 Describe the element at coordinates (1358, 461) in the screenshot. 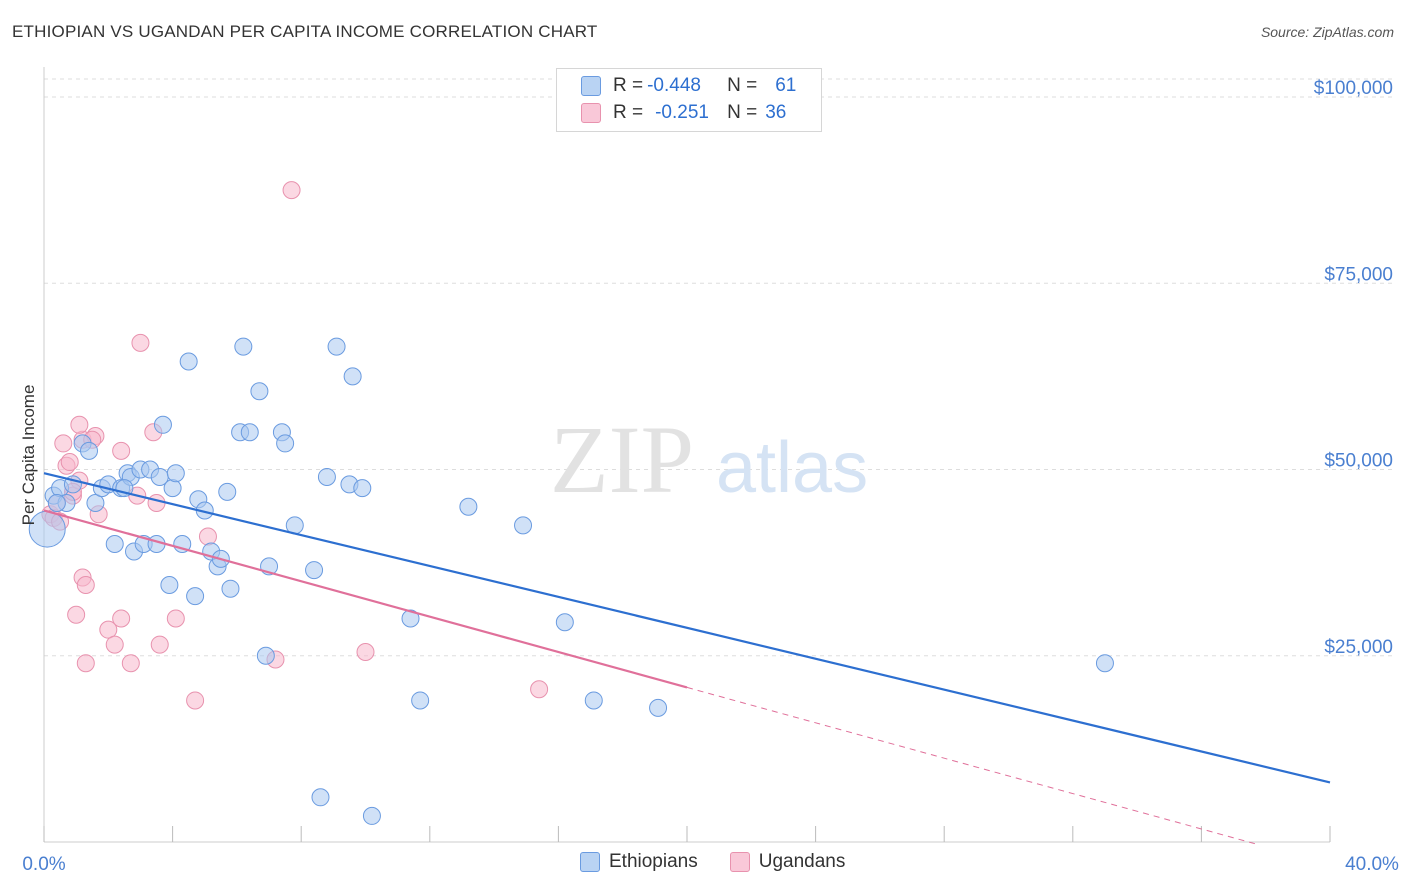

I see `y-tick-label: $50,000` at that location.